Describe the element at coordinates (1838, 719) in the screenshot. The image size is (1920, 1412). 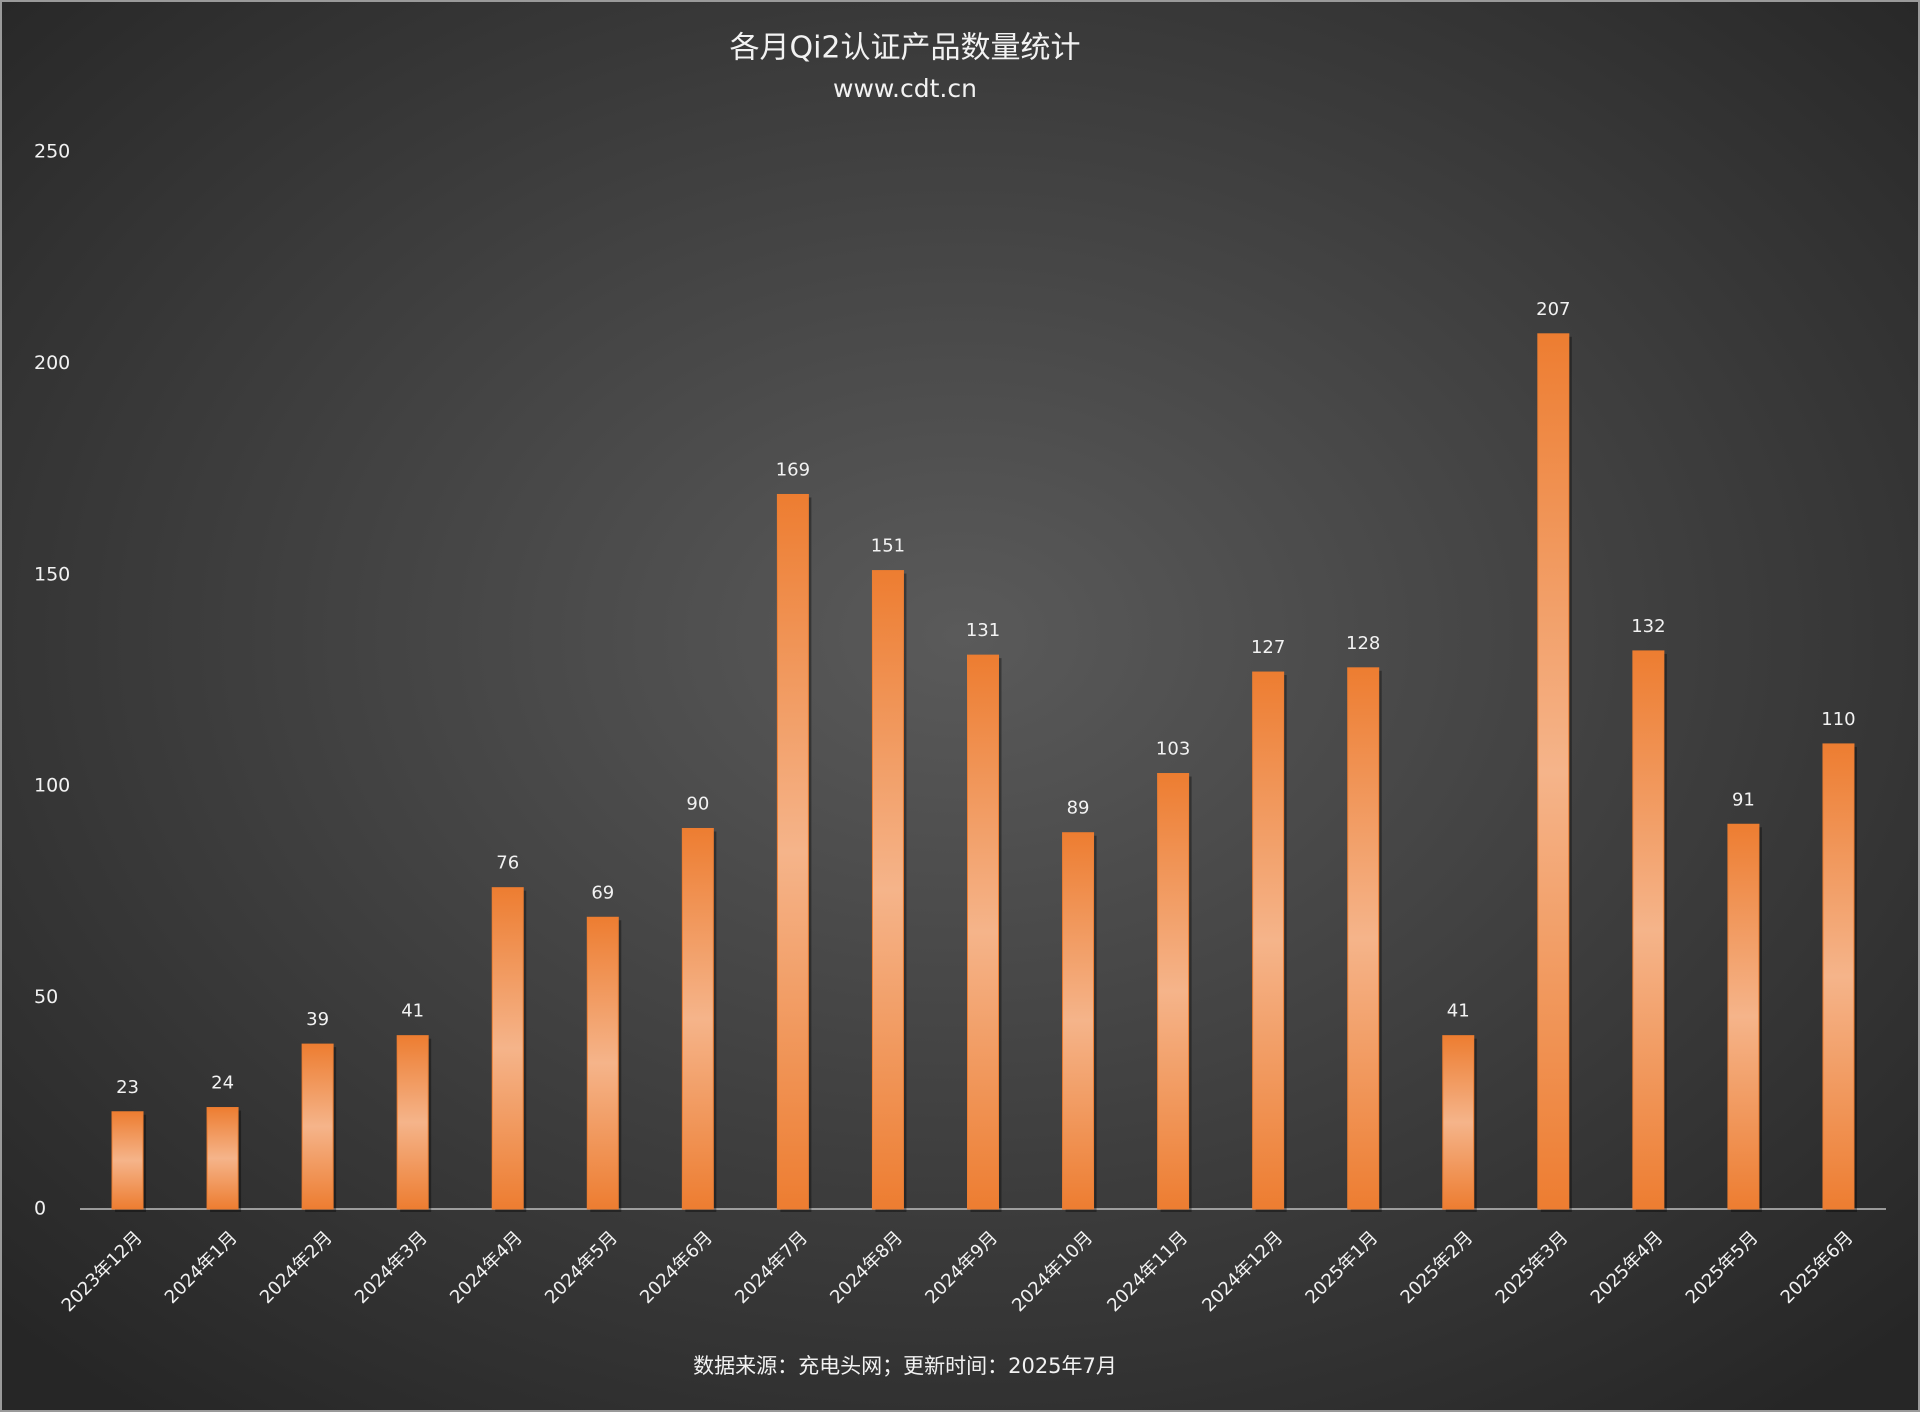
I see `data-label: 110` at that location.